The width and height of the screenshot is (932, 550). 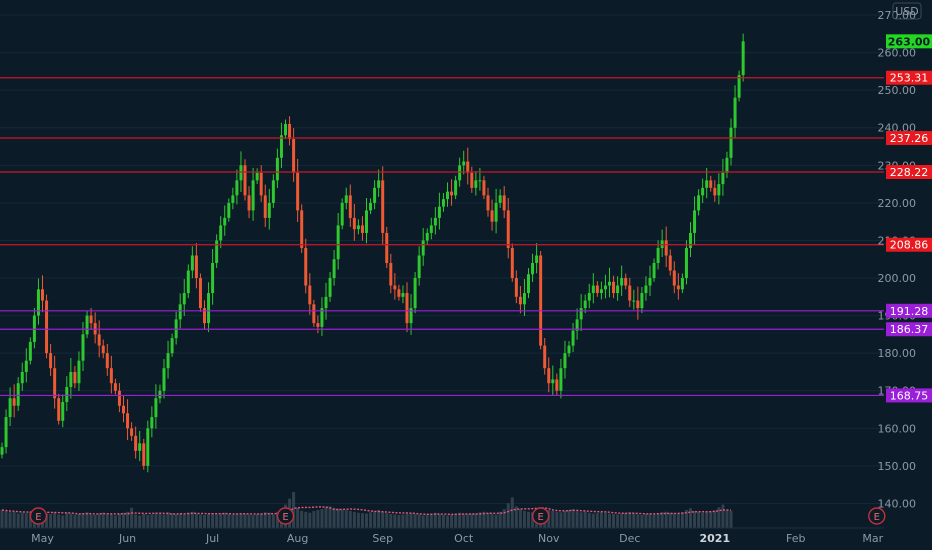 What do you see at coordinates (907, 11) in the screenshot?
I see `currency-badge: USD` at bounding box center [907, 11].